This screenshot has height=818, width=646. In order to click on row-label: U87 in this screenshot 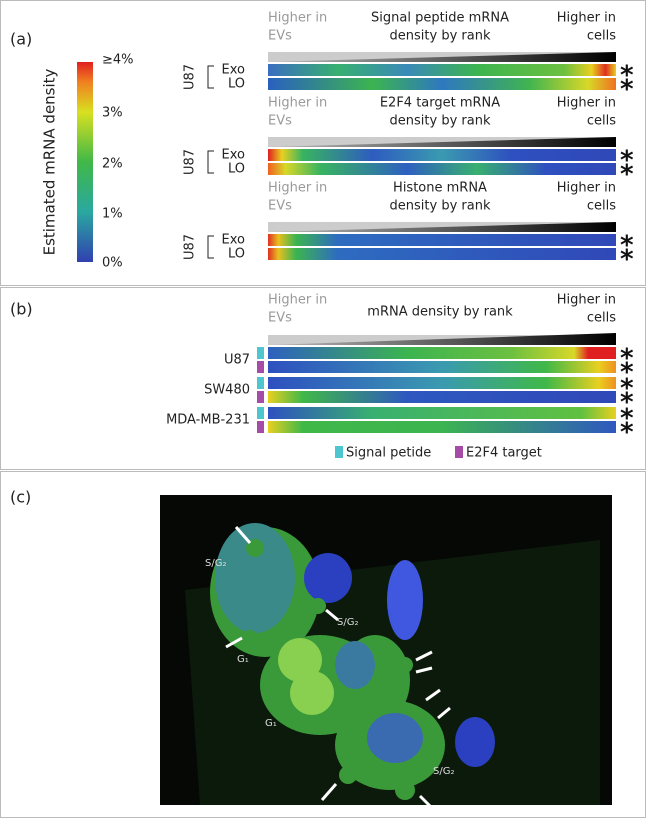, I will do `click(237, 360)`.